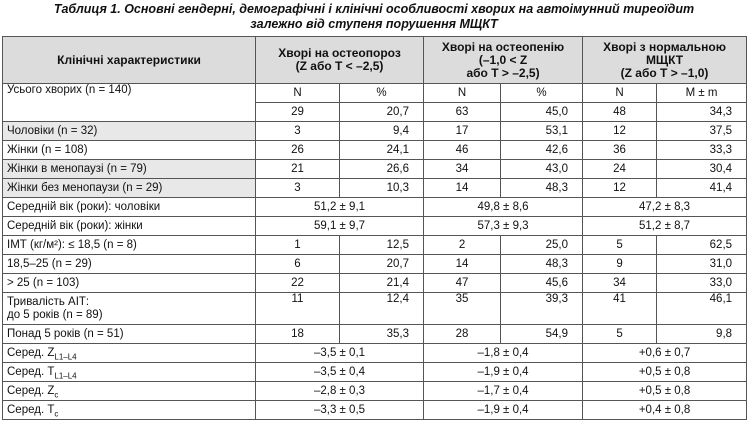 Image resolution: width=748 pixels, height=430 pixels. I want to click on value-cell: 35, so click(462, 308).